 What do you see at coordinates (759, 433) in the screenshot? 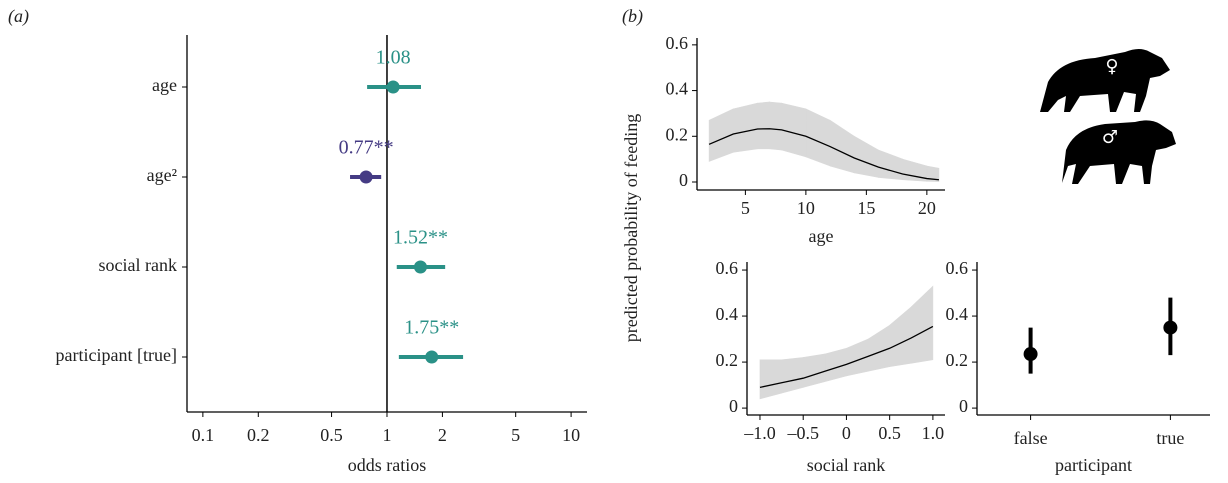
I see `x-tick-label: –1.0` at bounding box center [759, 433].